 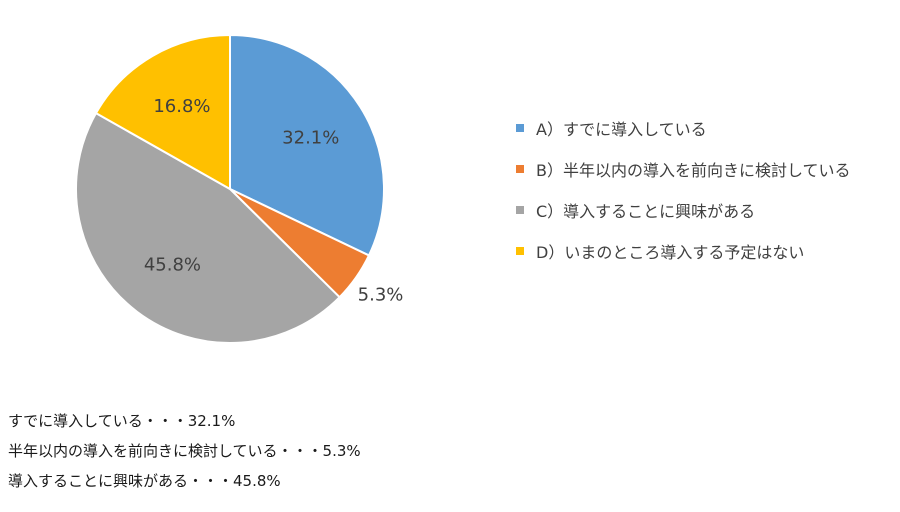 What do you see at coordinates (520, 169) in the screenshot?
I see `legend-swatch-b` at bounding box center [520, 169].